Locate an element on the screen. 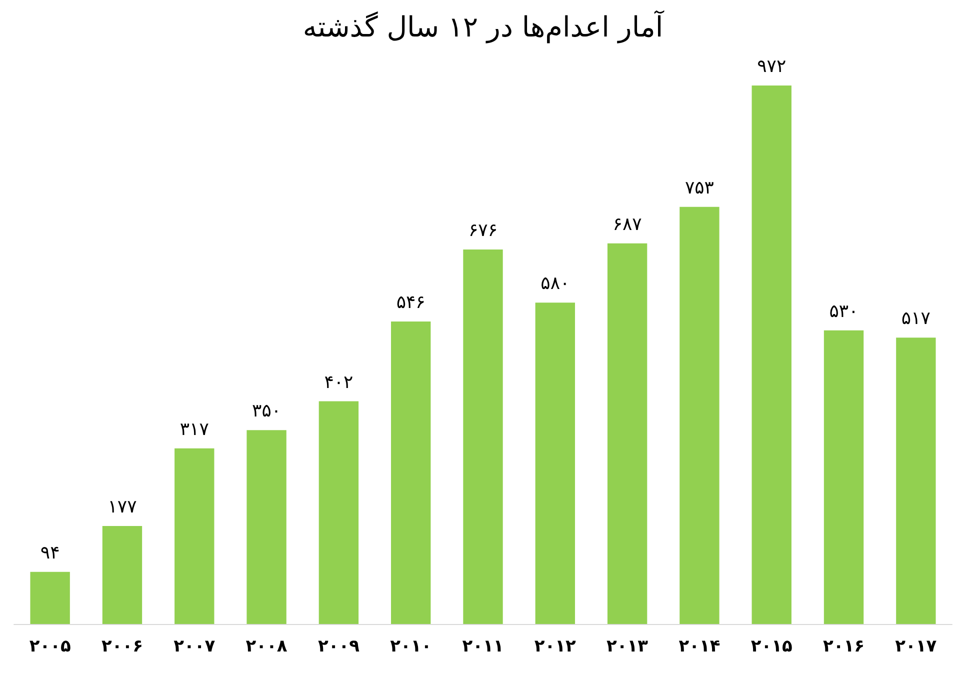 This screenshot has width=966, height=679. data-label: ۱۷۷ is located at coordinates (123, 507).